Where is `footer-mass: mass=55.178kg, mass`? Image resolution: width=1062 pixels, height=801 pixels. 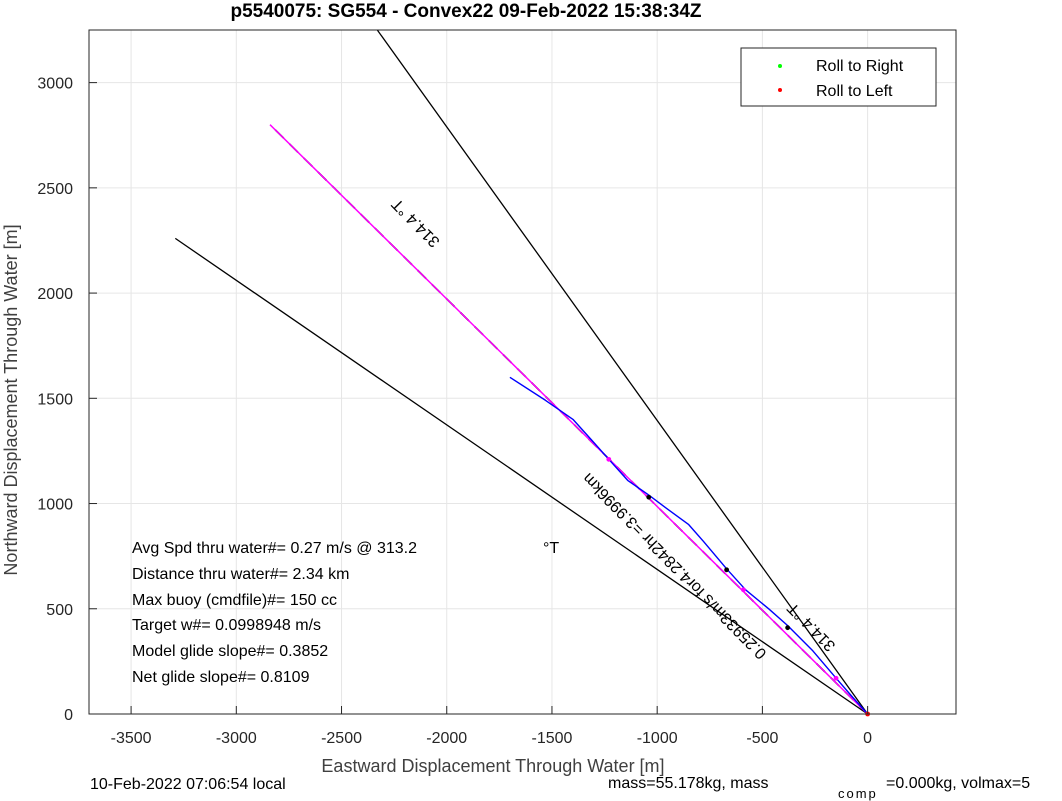 footer-mass: mass=55.178kg, mass is located at coordinates (688, 783).